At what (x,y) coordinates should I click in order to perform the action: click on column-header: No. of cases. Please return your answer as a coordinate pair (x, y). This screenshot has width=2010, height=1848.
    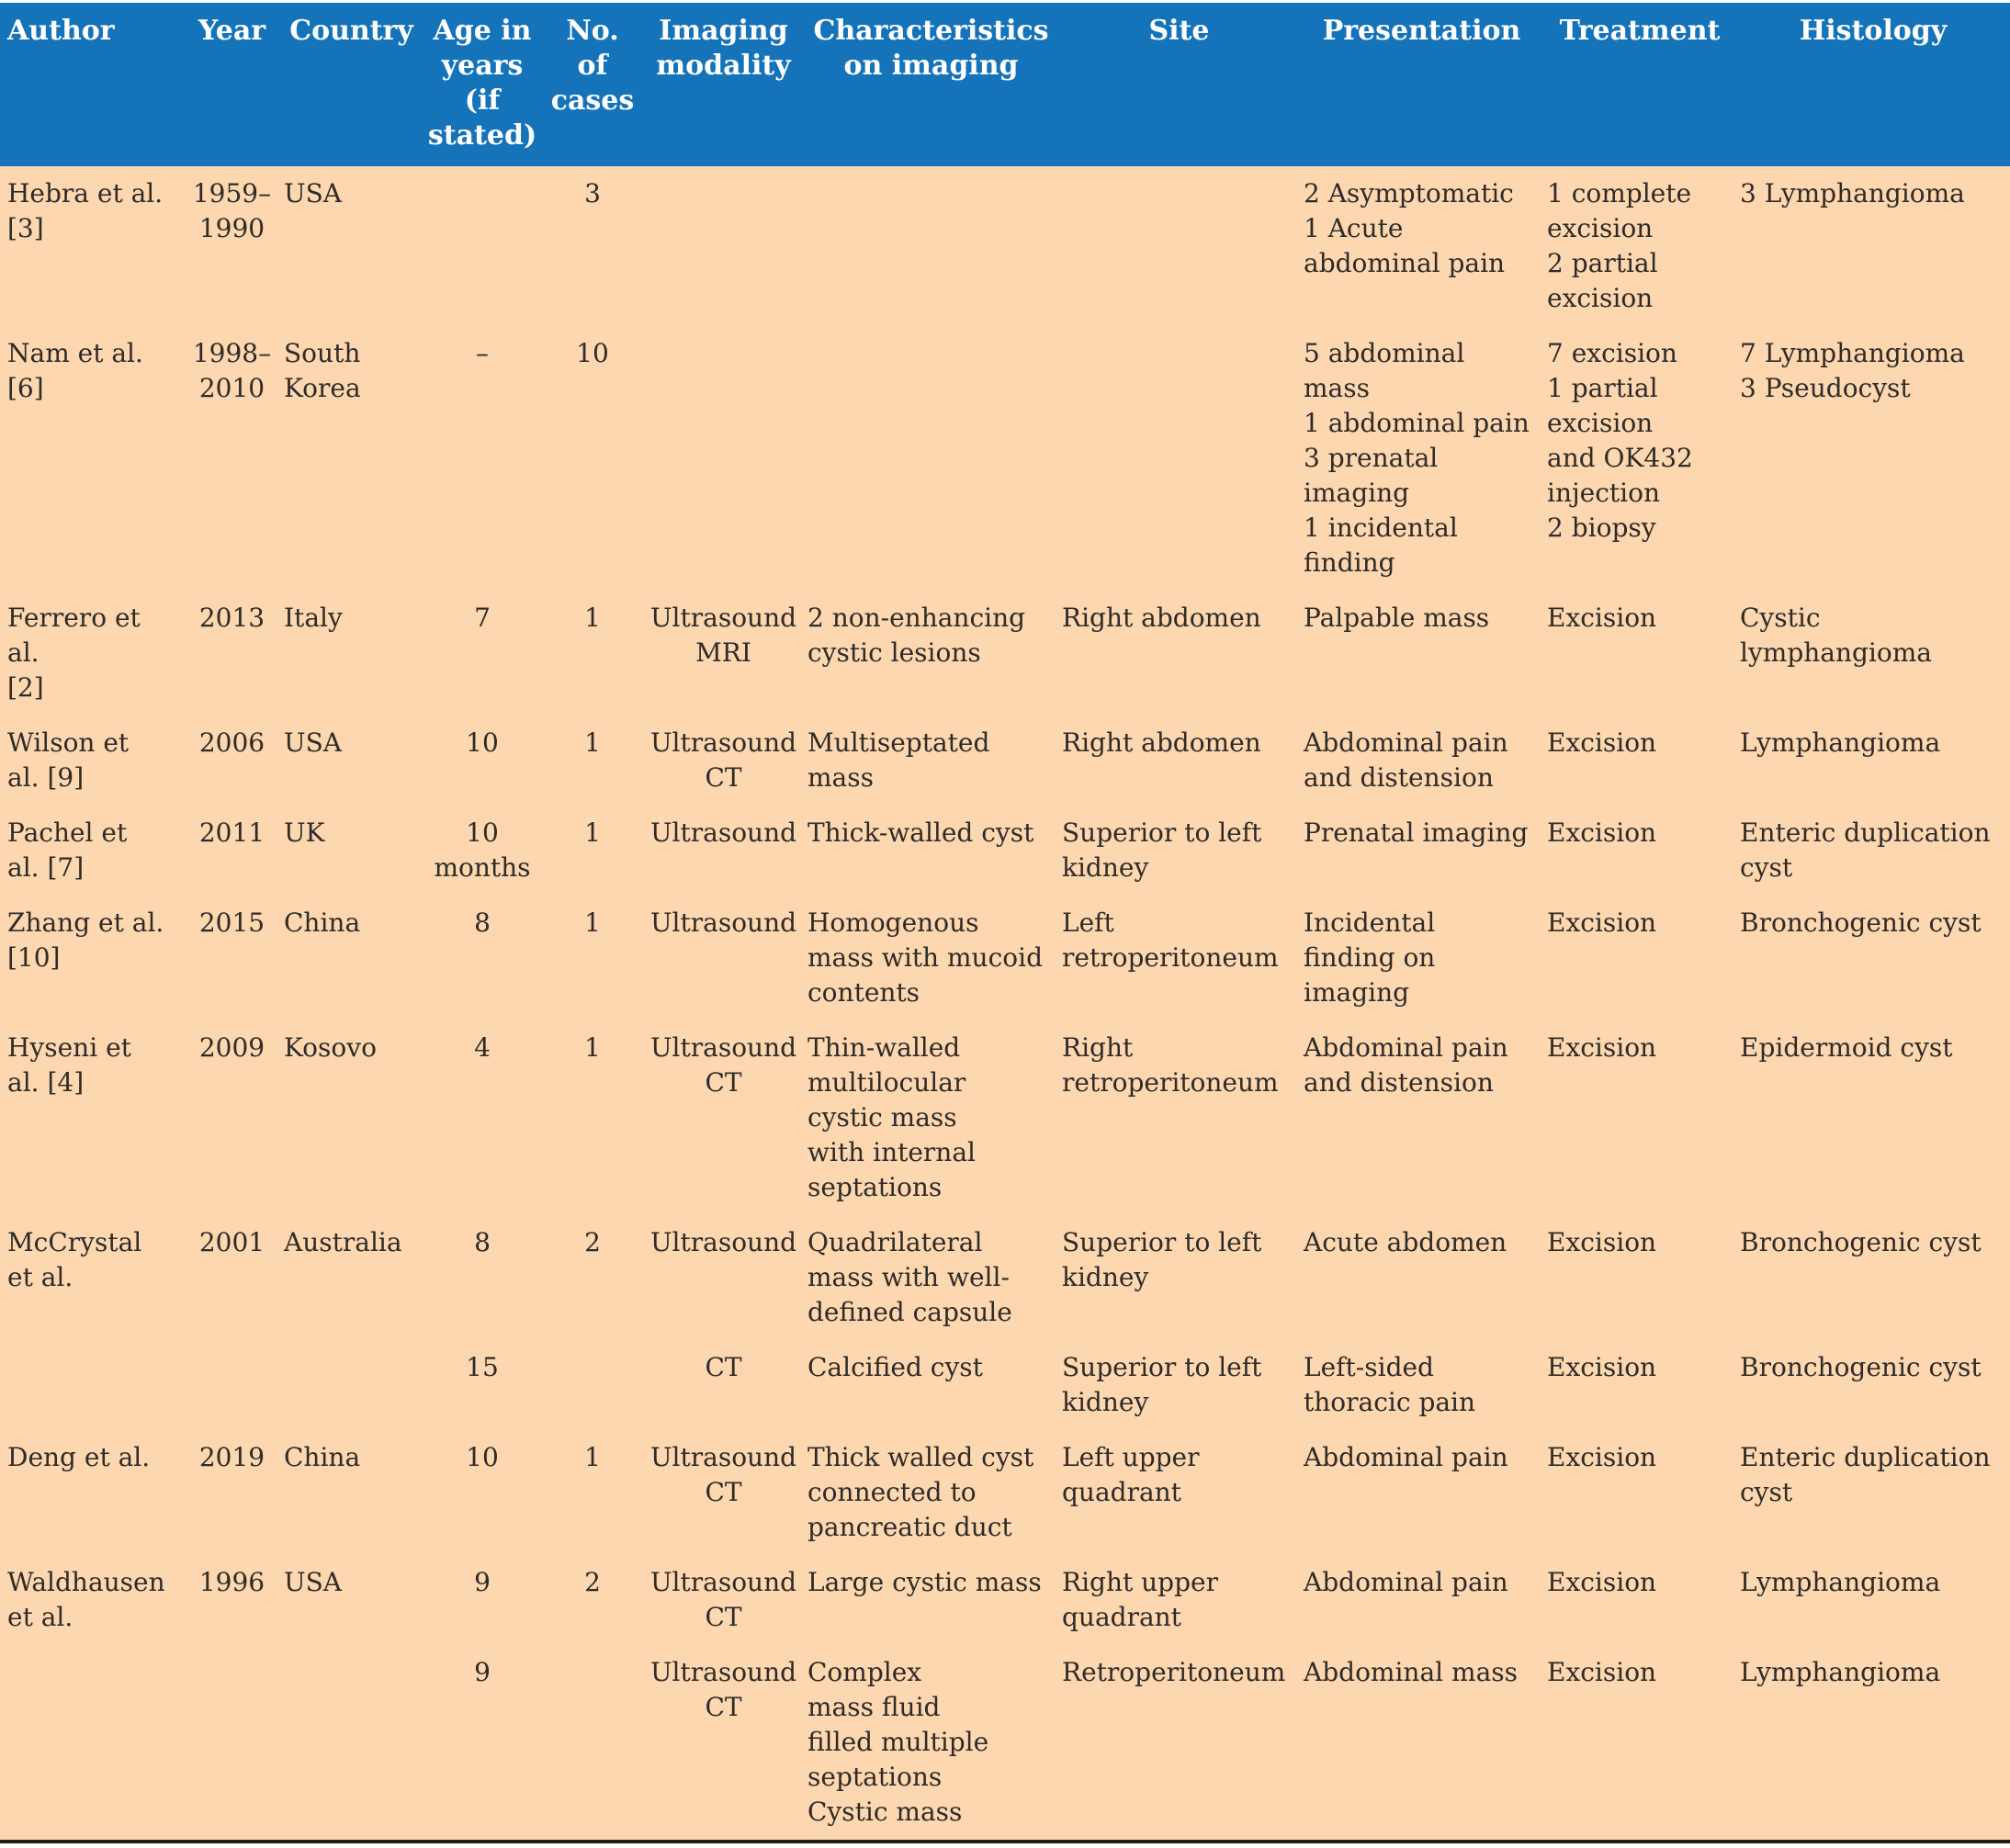
    Looking at the image, I should click on (592, 84).